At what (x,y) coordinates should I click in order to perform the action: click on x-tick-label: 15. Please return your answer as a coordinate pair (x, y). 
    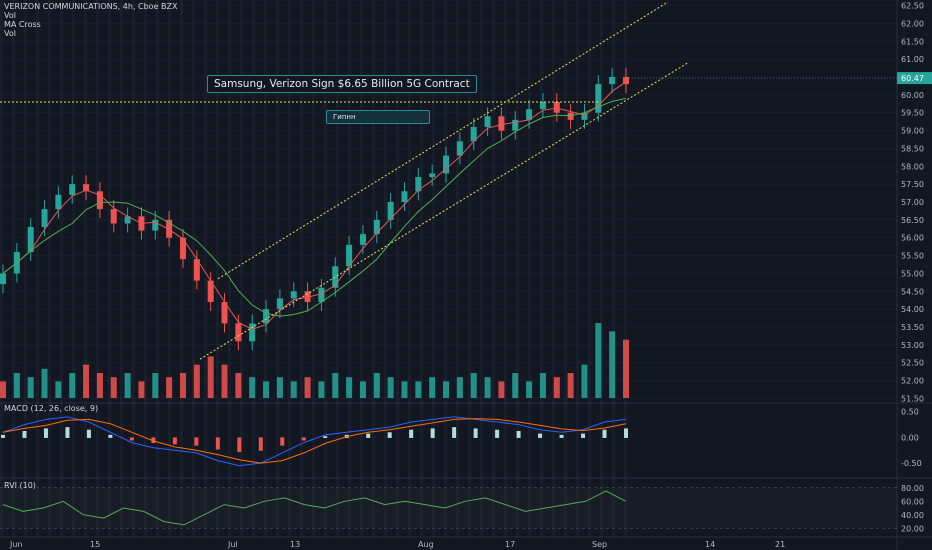
    Looking at the image, I should click on (95, 544).